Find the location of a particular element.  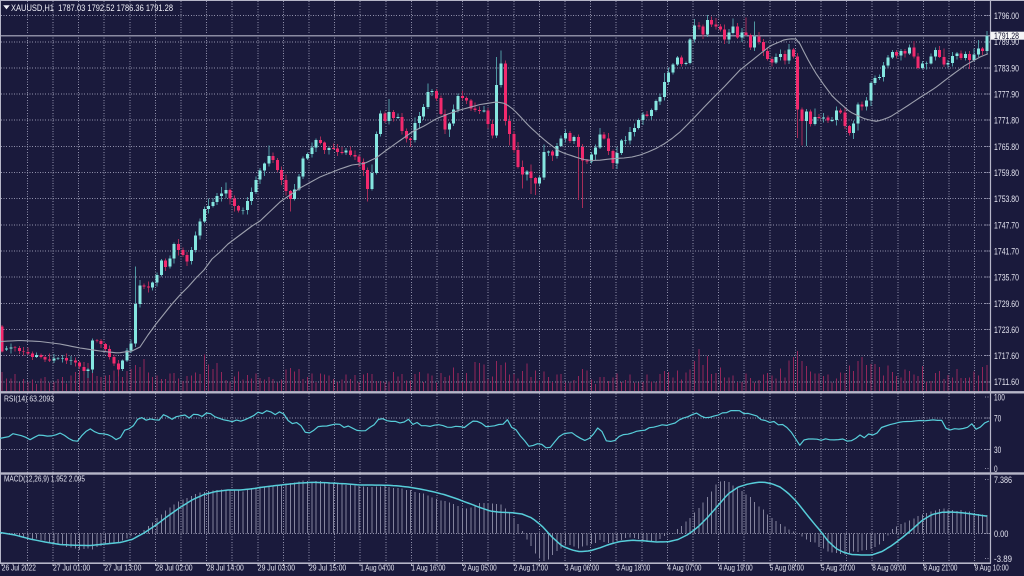

svg-text: 29 Jul 15:00 is located at coordinates (327, 568).